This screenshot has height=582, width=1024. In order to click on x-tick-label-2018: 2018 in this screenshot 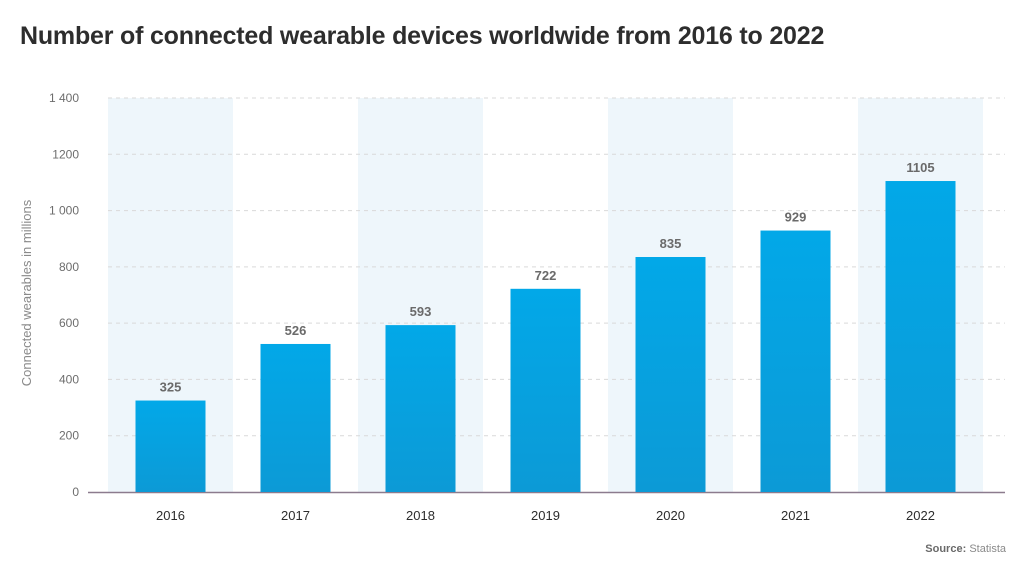, I will do `click(420, 515)`.